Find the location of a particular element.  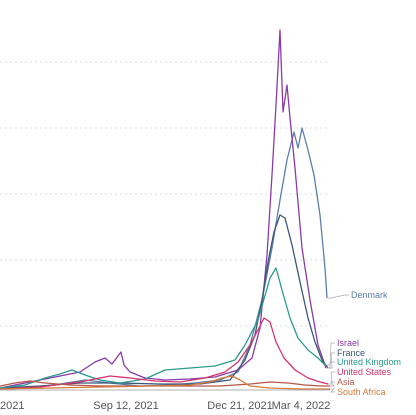

series-line-south-africa is located at coordinates (165, 382).